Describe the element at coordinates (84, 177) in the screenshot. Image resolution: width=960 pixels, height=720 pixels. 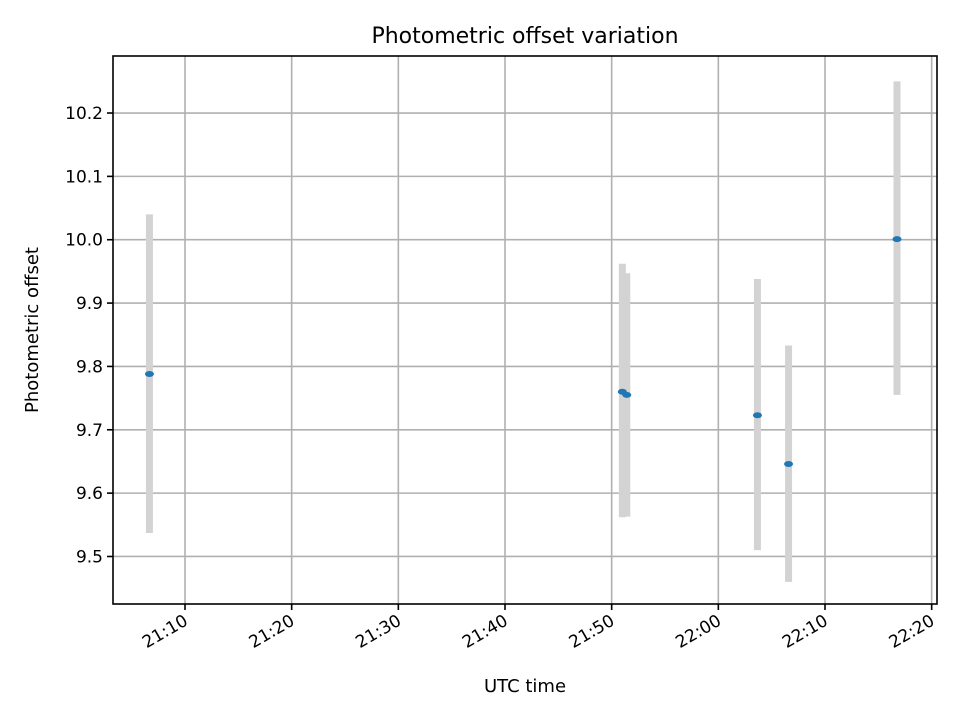
I see `y-tick-label: 10.1` at that location.